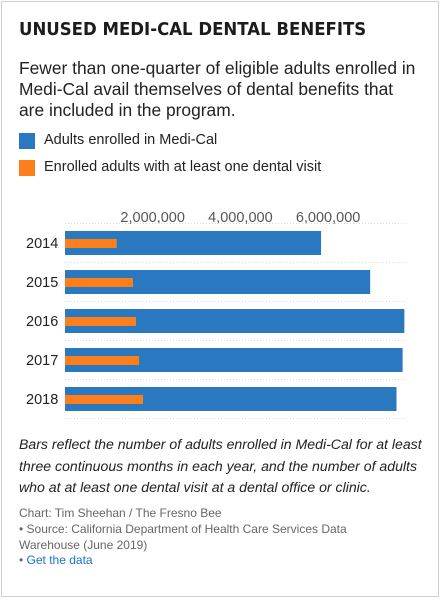 This screenshot has height=600, width=442. Describe the element at coordinates (193, 29) in the screenshot. I see `chart-title: UNUSED MEDI-CAL DENTAL BENEFITS` at that location.